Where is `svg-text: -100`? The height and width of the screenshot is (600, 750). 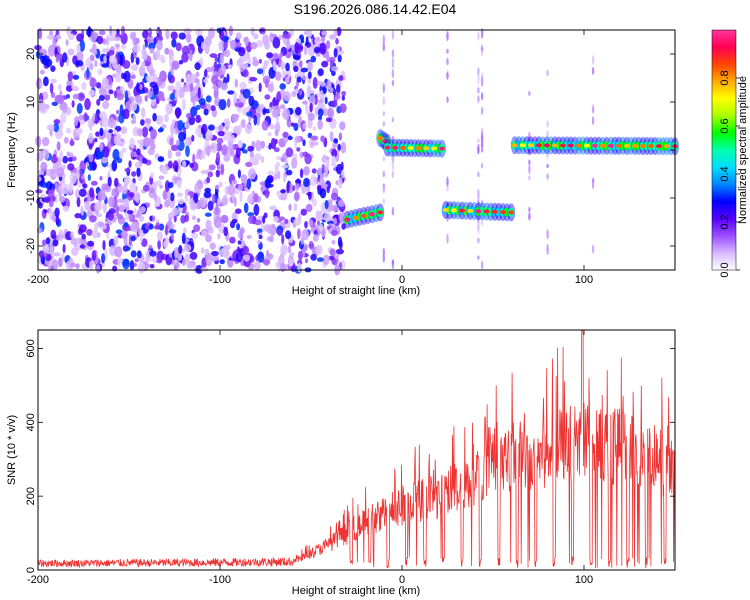 svg-text: -100 is located at coordinates (220, 280).